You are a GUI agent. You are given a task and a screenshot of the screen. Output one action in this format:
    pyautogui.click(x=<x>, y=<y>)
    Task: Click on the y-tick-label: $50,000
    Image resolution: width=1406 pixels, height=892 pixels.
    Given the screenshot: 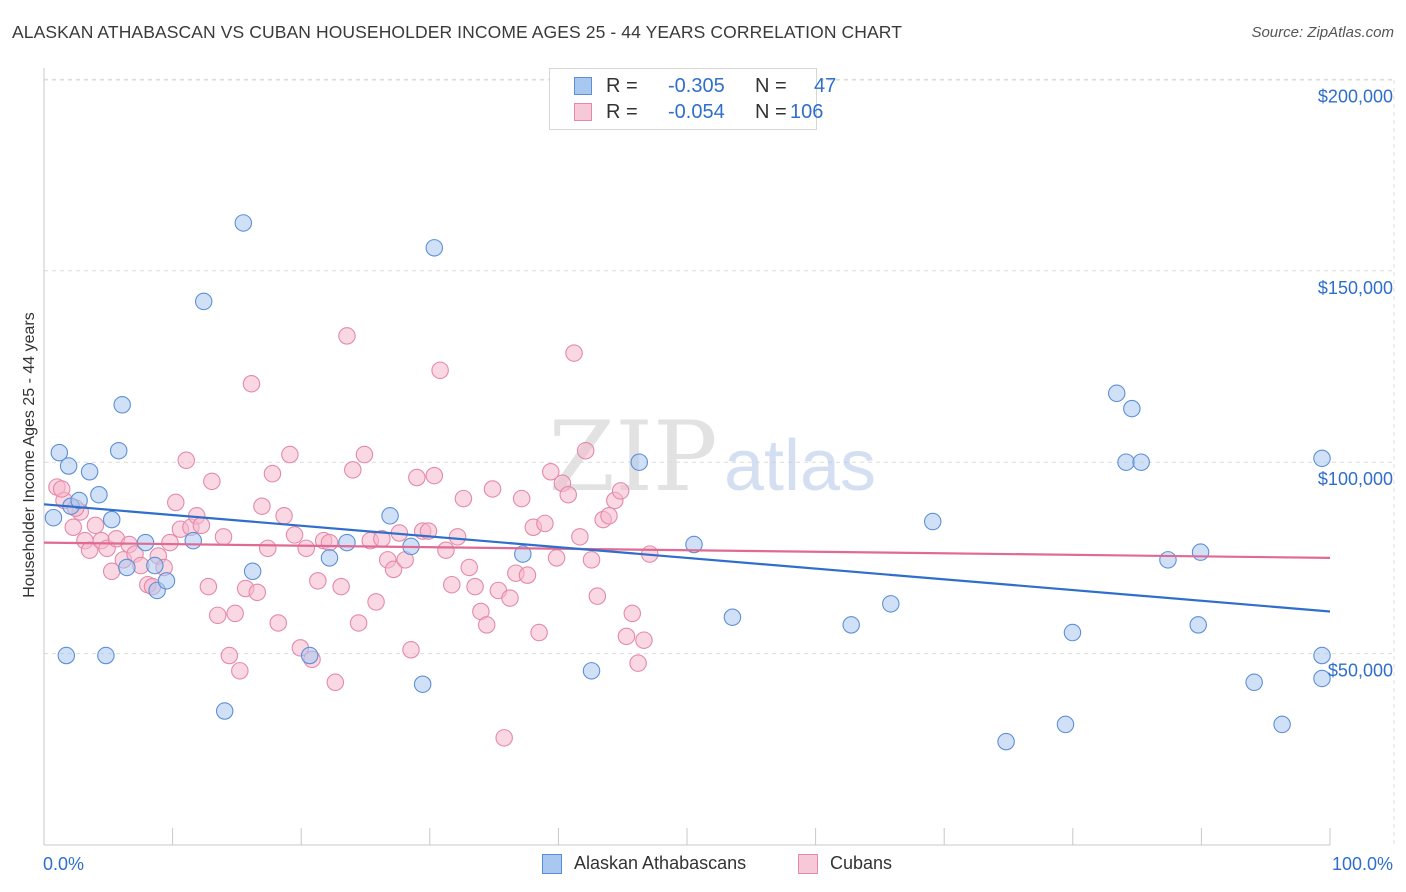 What is the action you would take?
    pyautogui.click(x=1360, y=671)
    